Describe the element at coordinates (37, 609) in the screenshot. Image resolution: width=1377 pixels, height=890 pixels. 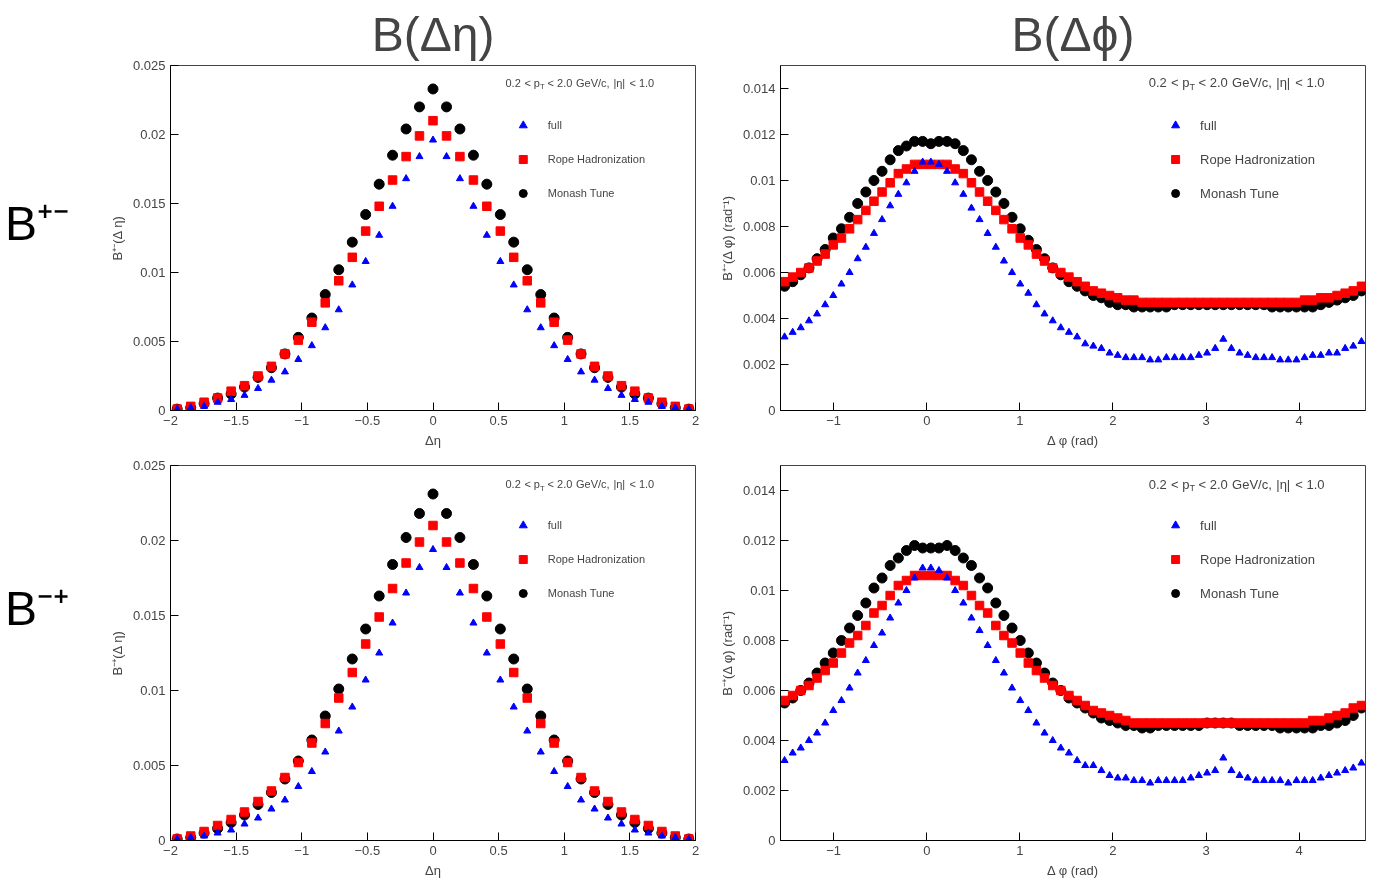
I see `text: B⁻⁺` at that location.